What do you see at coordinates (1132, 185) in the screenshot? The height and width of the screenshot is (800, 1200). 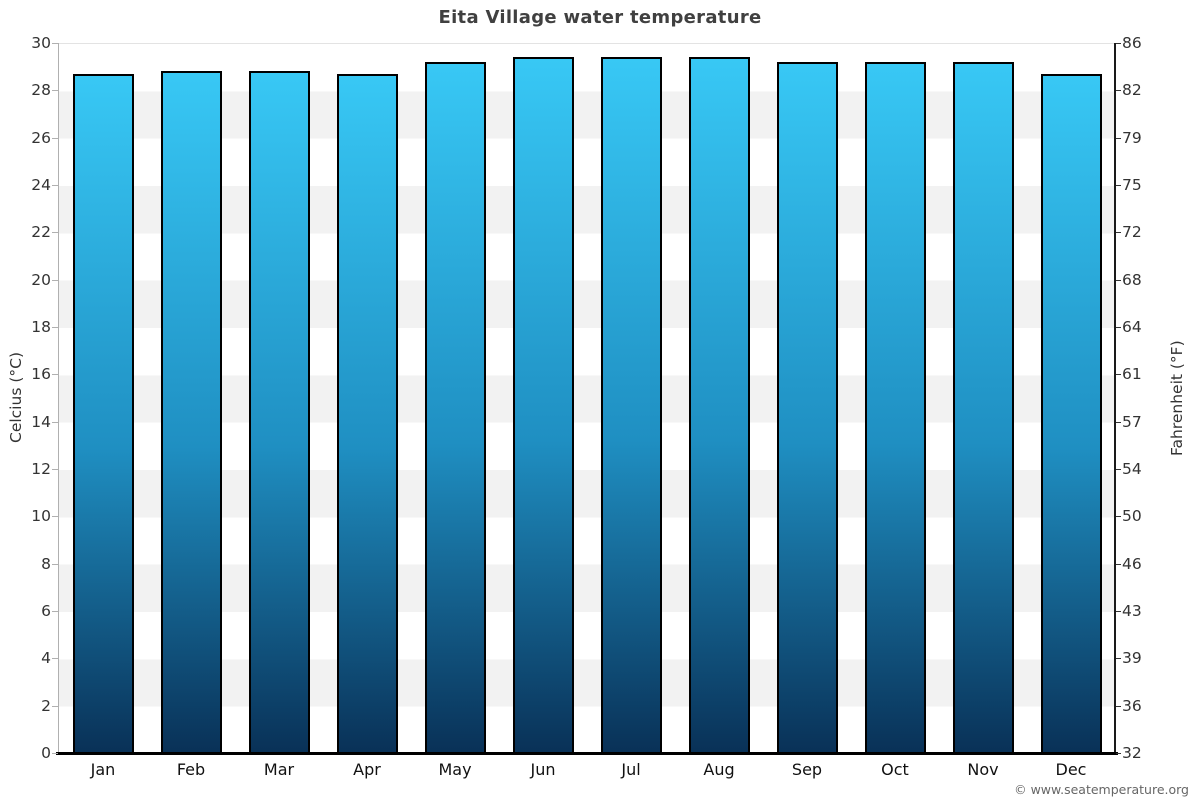 I see `fahrenheit-tick-label: 75` at bounding box center [1132, 185].